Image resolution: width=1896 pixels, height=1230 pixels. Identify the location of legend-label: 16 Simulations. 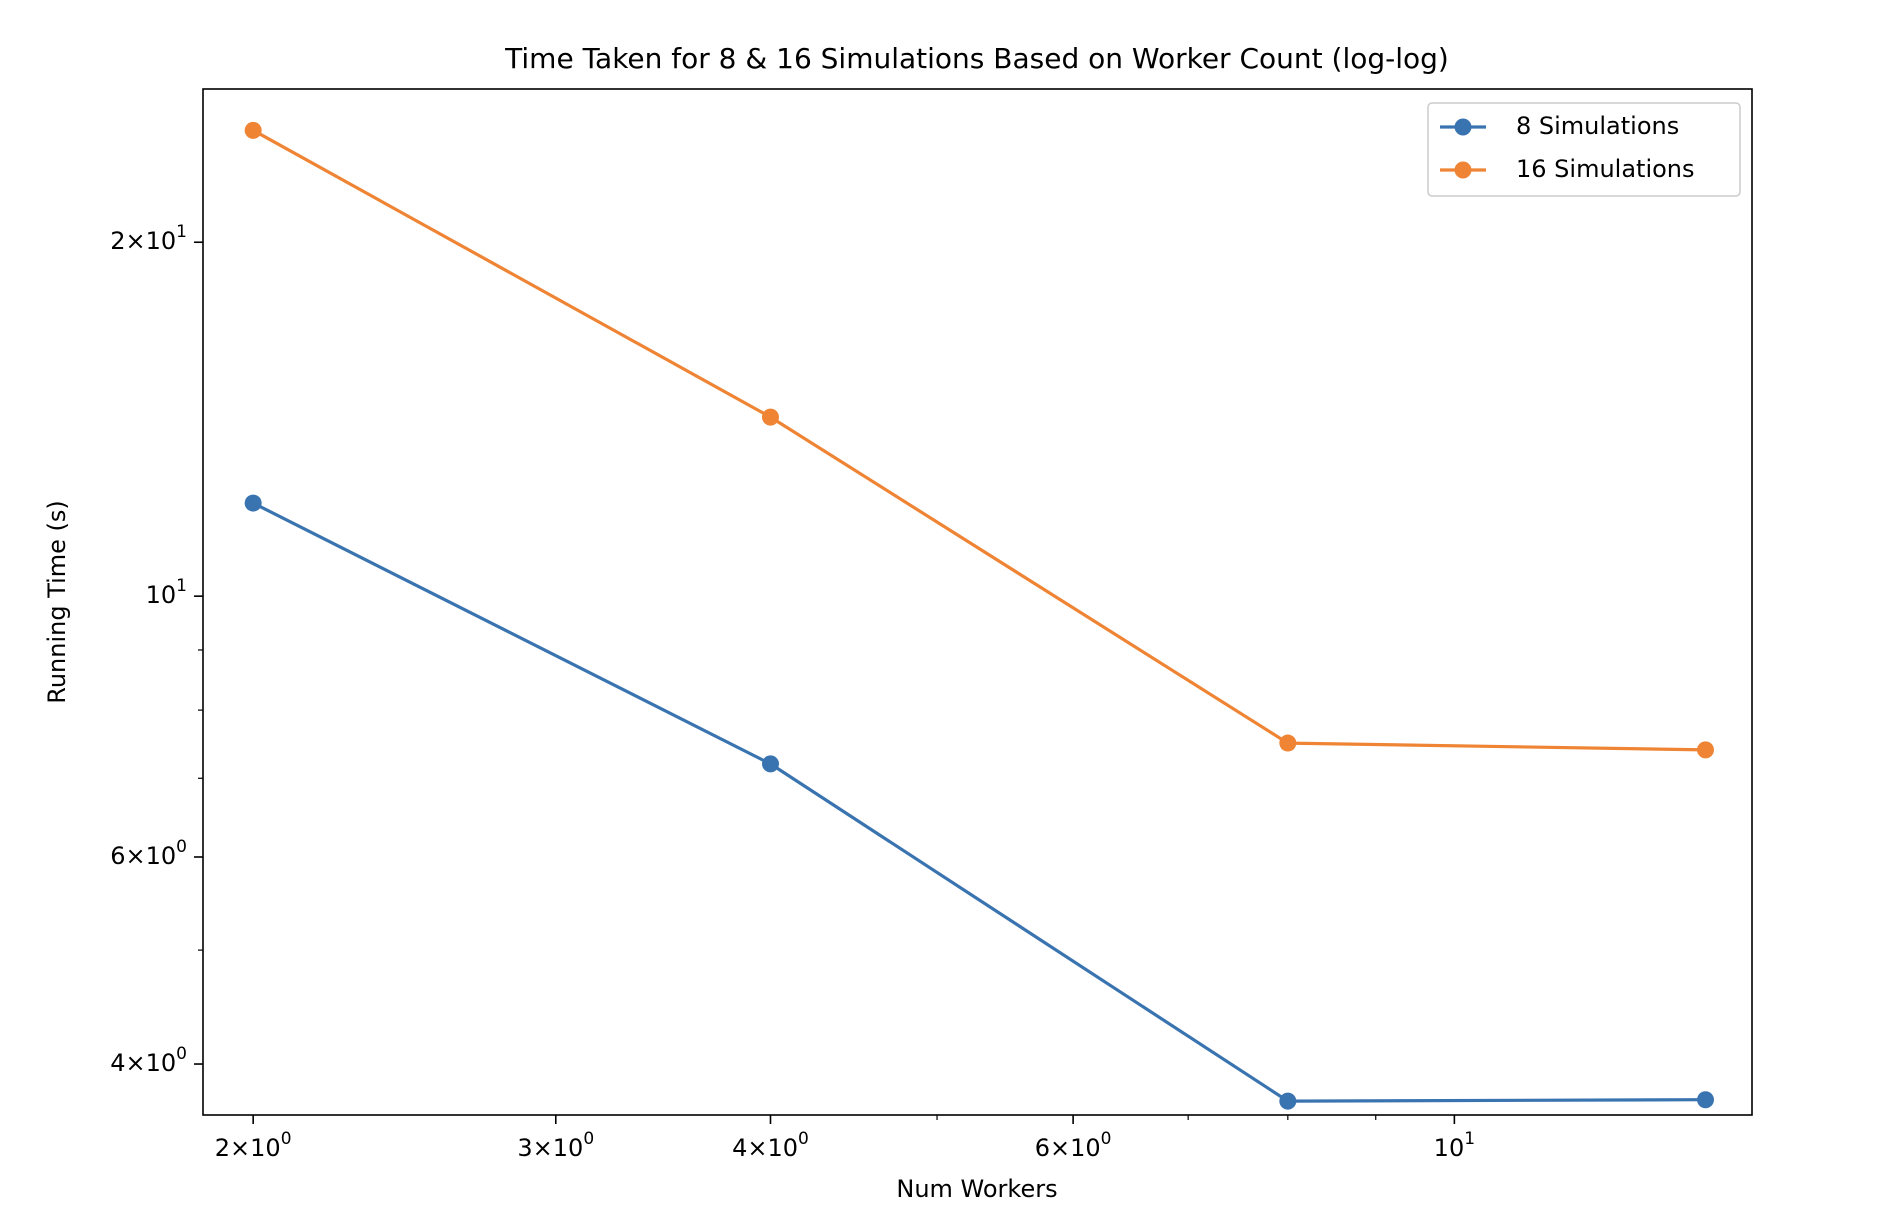
(1605, 169).